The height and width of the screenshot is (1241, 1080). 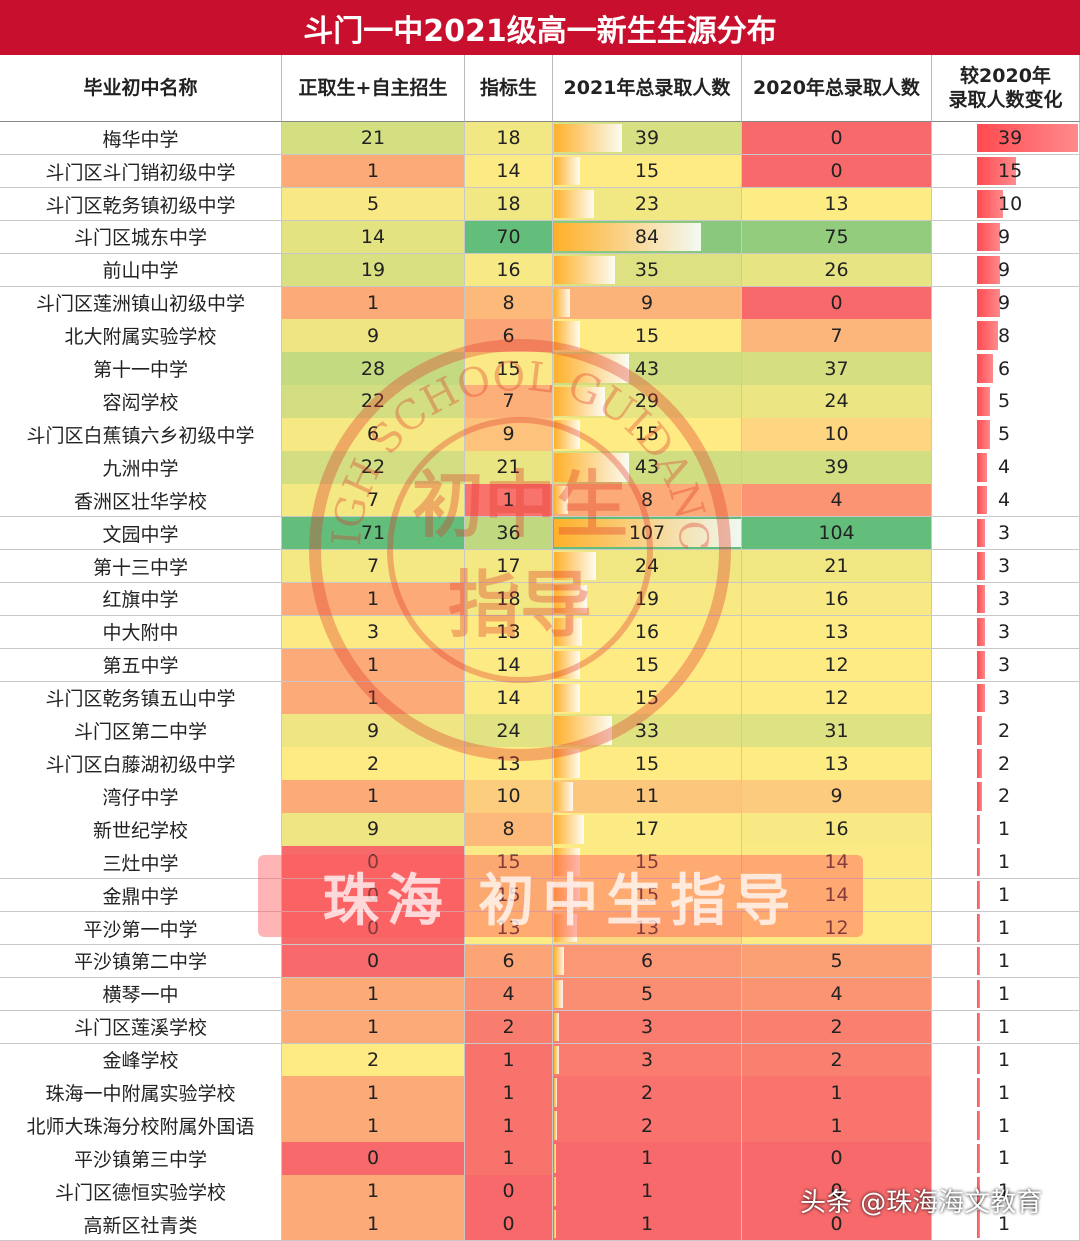 What do you see at coordinates (141, 961) in the screenshot?
I see `school-name: 平沙镇第二中学` at bounding box center [141, 961].